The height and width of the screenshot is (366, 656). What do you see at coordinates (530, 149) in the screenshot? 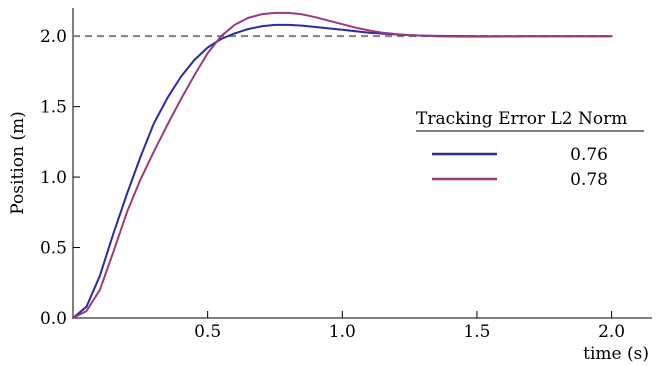
I see `legend: Tracking Error L2 Norm 0.76 0.78` at bounding box center [530, 149].